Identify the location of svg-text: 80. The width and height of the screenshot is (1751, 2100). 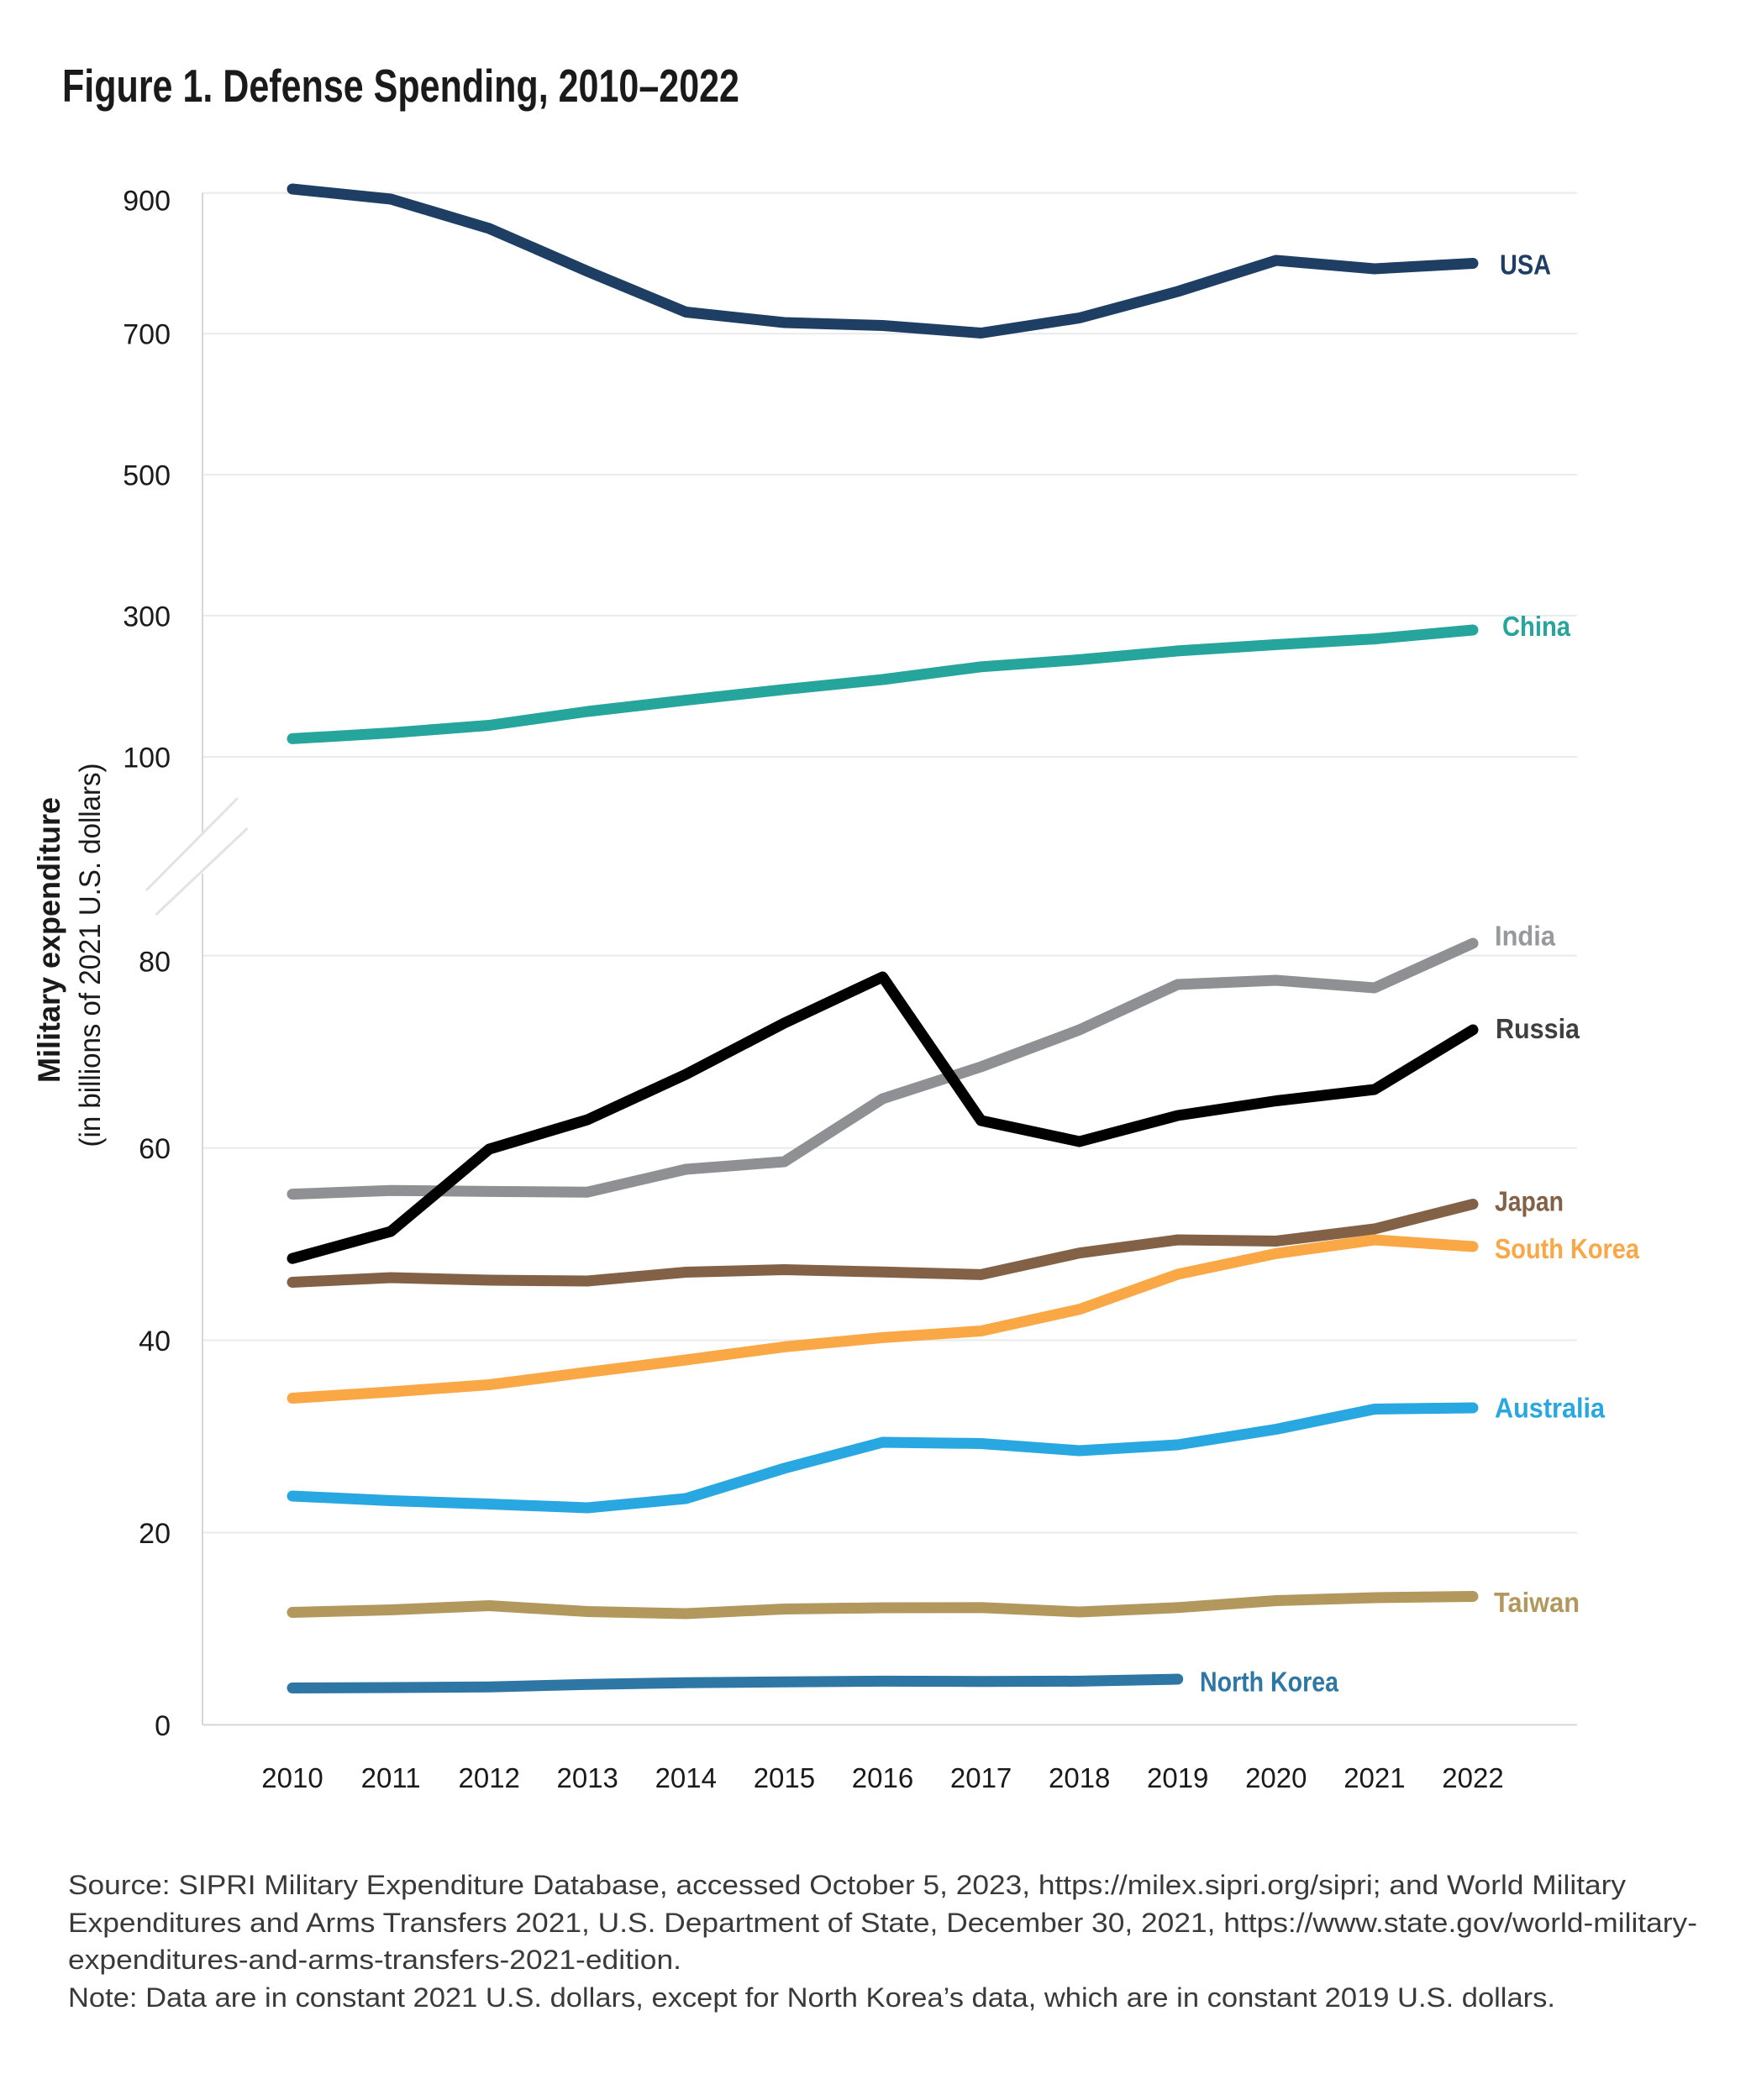
(155, 963).